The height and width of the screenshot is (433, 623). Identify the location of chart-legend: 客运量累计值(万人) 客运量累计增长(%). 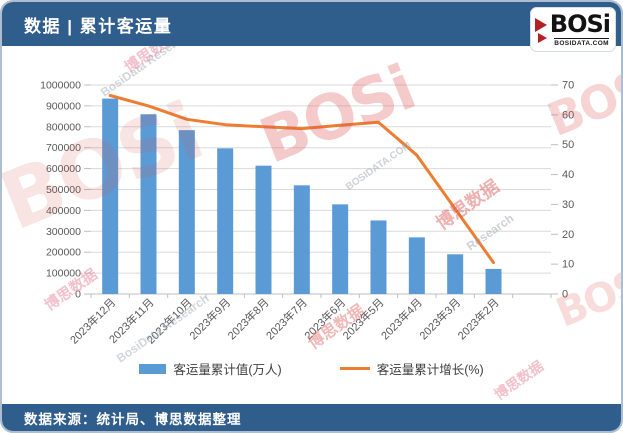
(311, 368).